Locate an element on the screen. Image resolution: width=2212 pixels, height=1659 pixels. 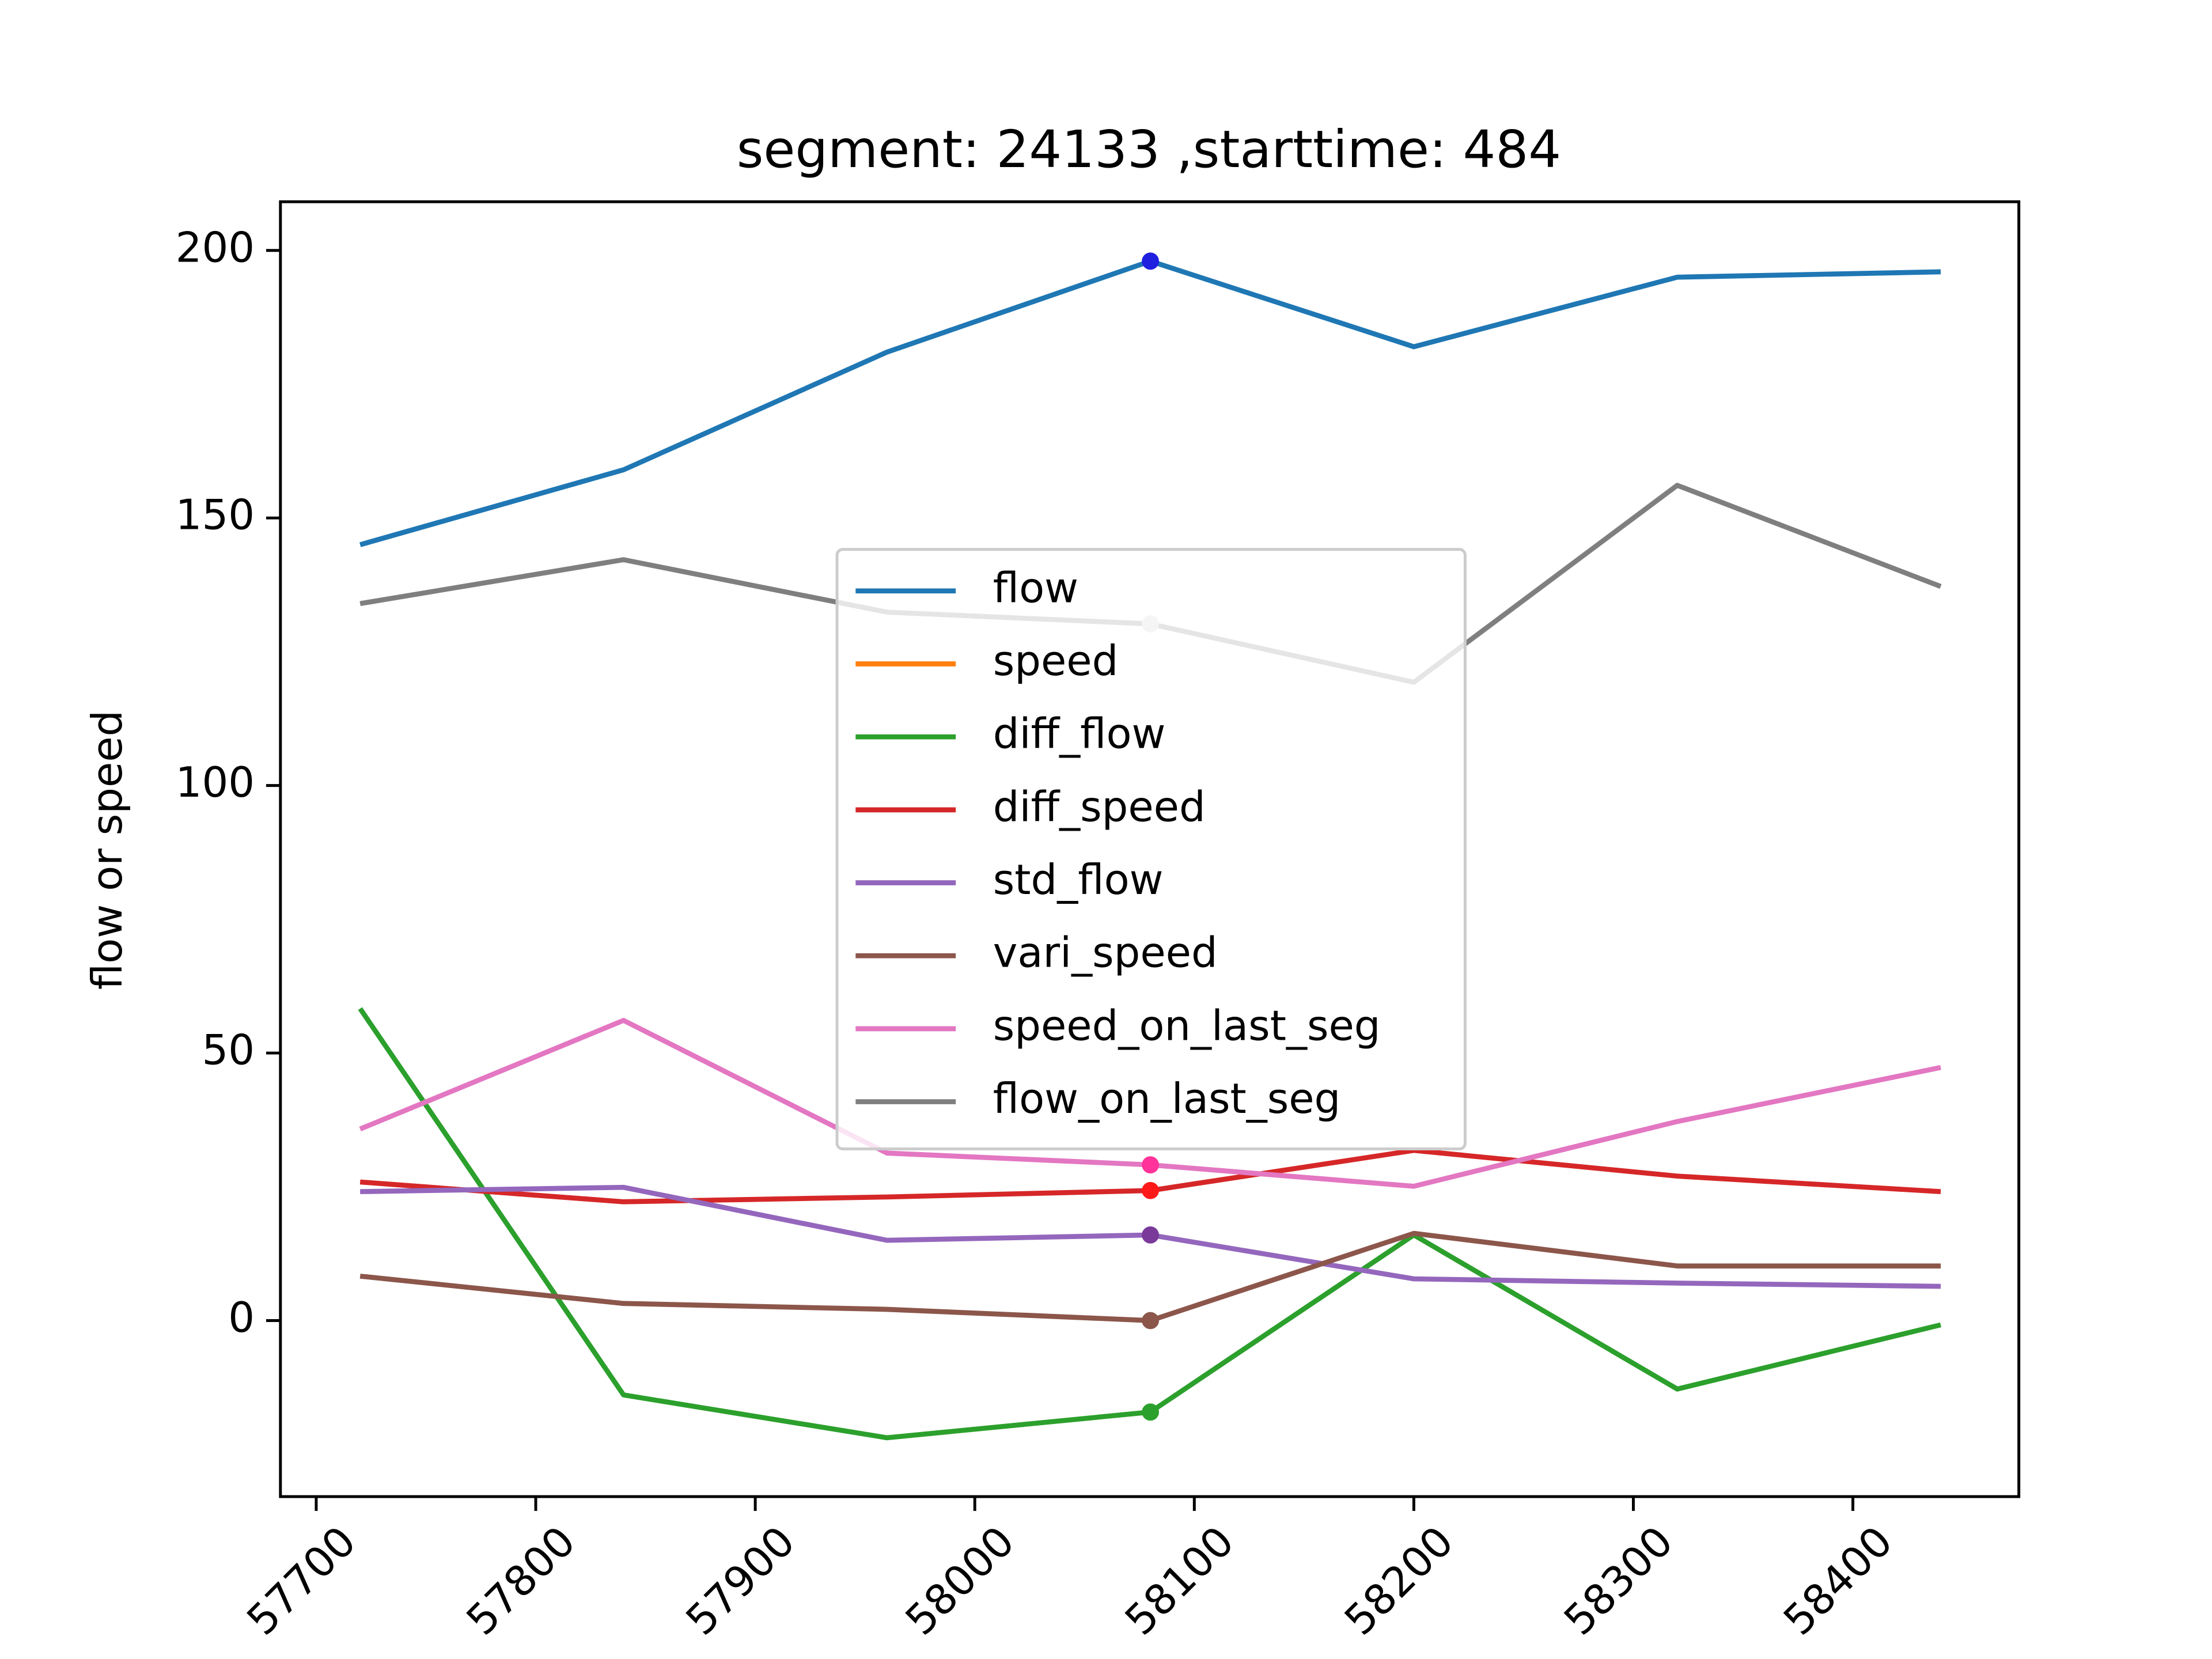
legend-frame is located at coordinates (1151, 849).